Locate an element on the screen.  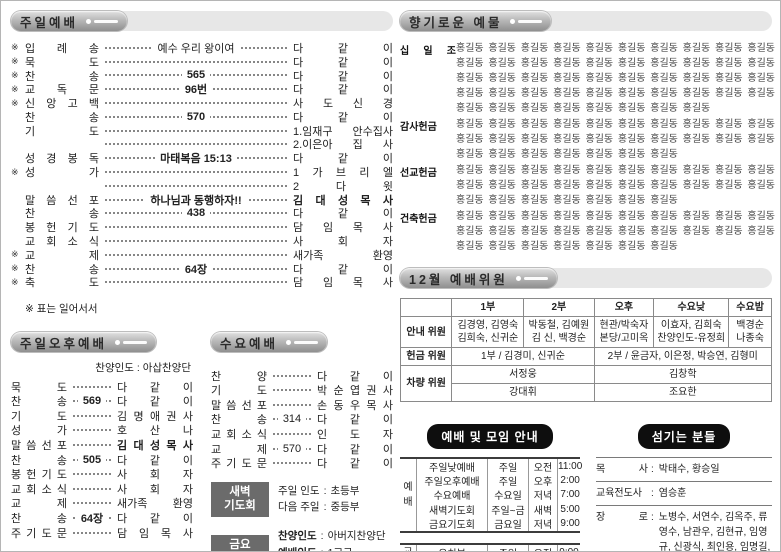
prayer-line: 예배인도:1교구 is located at coordinates (332, 548).